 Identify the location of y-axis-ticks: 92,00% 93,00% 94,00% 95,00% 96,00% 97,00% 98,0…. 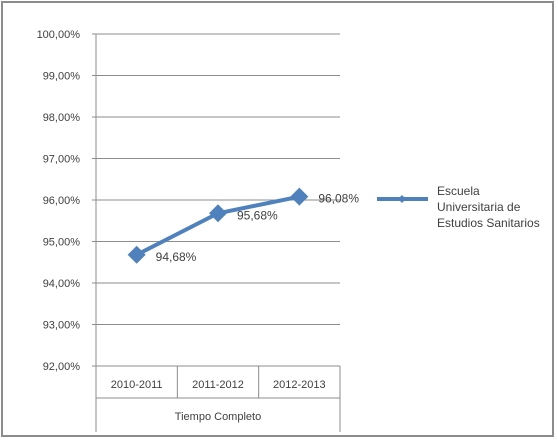
(59, 201).